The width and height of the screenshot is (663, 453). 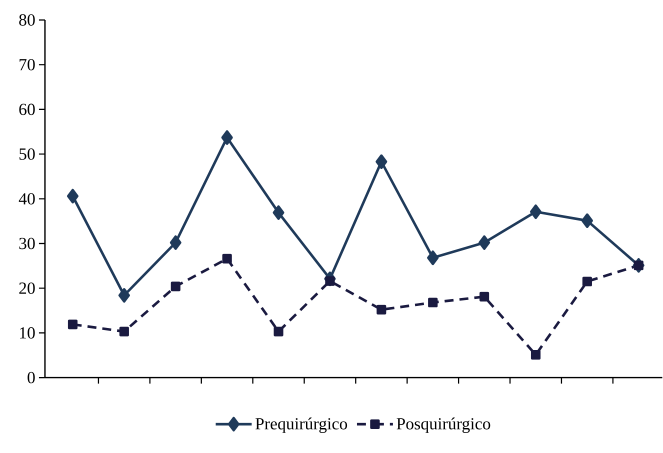 What do you see at coordinates (27, 244) in the screenshot?
I see `y-tick-label: 30` at bounding box center [27, 244].